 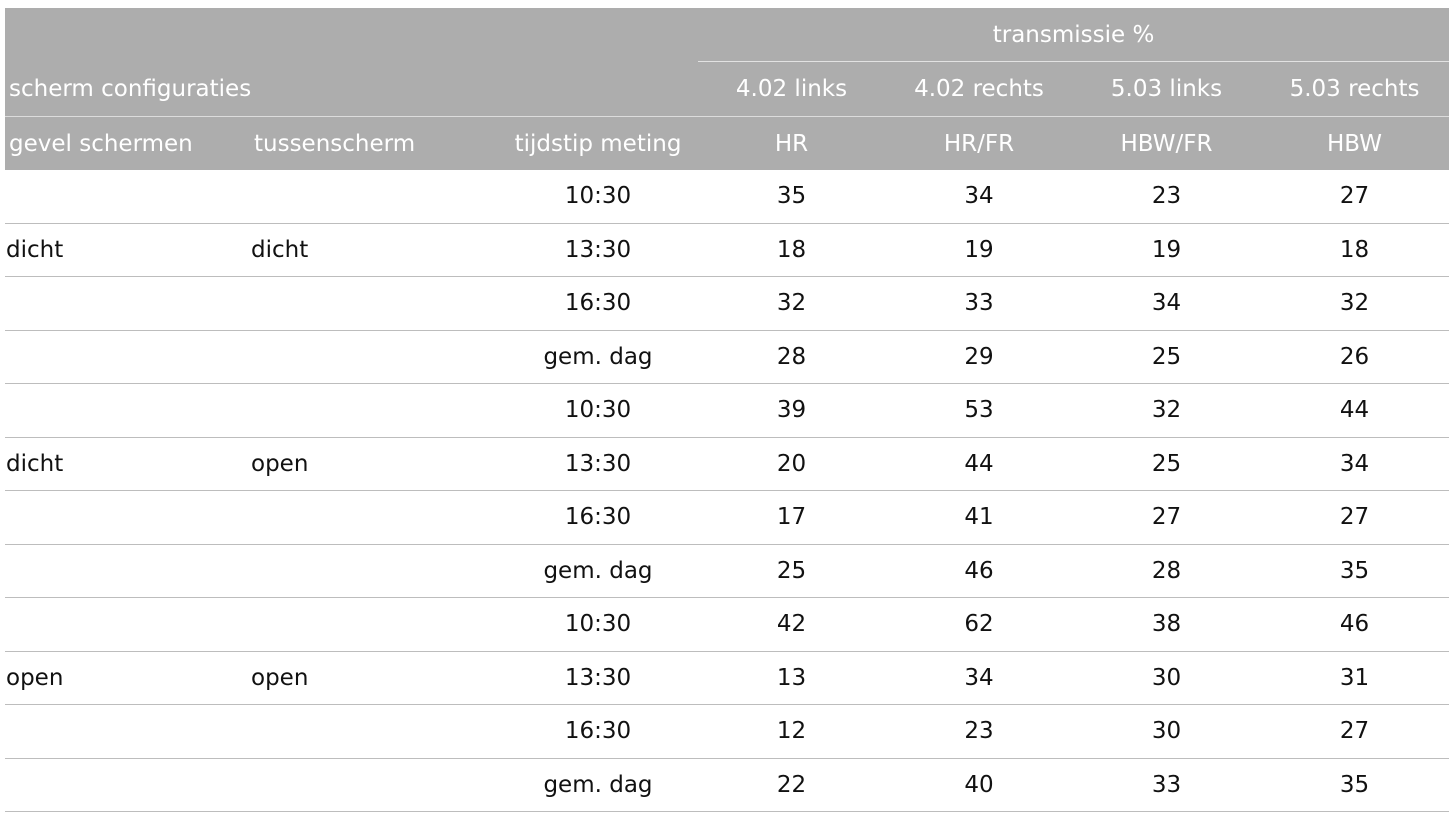 I want to click on cell-5-03-links: 23, so click(x=1166, y=197).